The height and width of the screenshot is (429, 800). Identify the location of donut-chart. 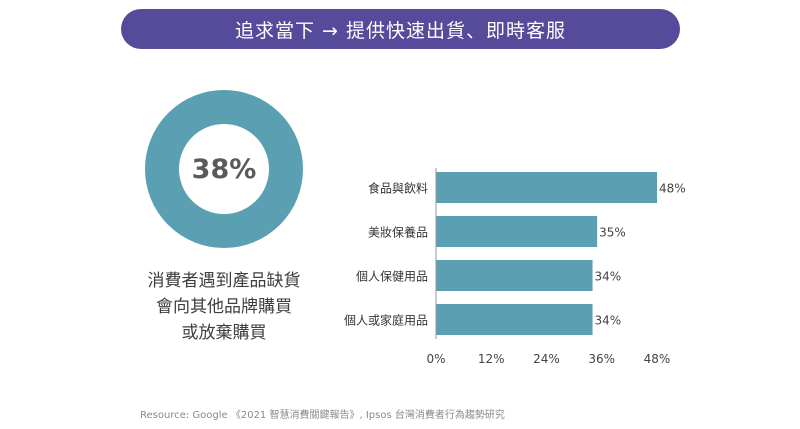
(224, 169).